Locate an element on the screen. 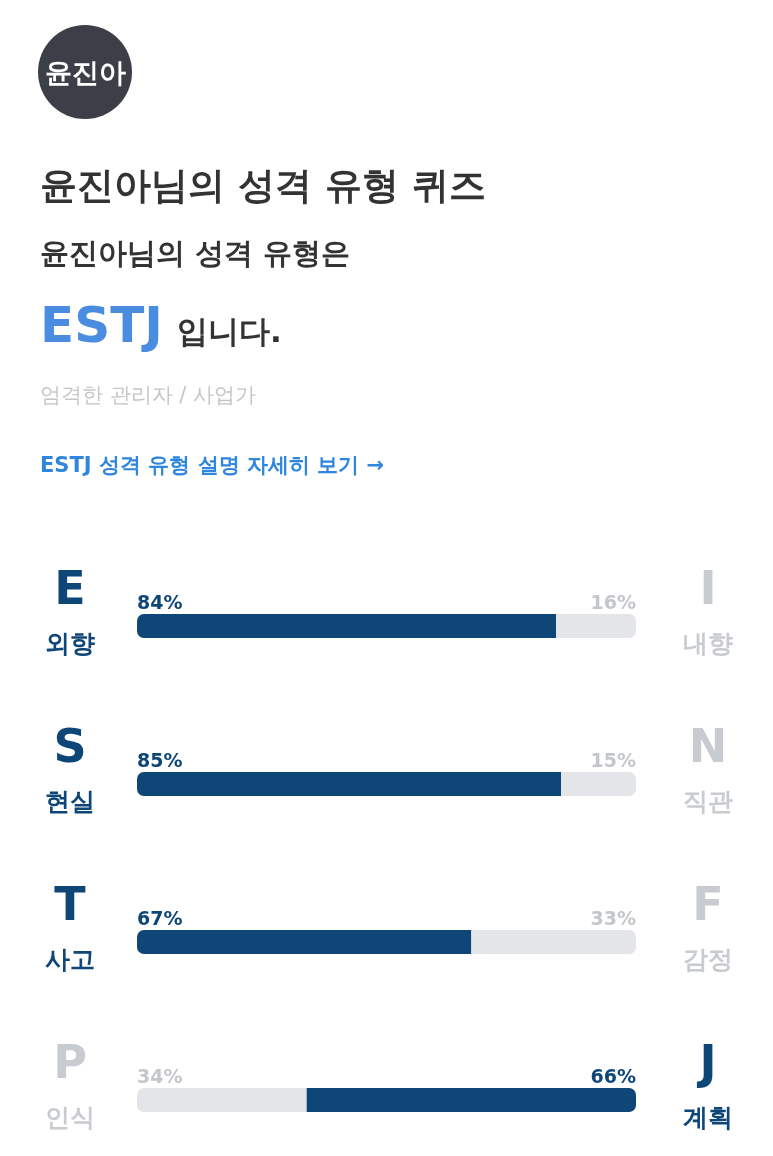  text: 현실 is located at coordinates (70, 801).